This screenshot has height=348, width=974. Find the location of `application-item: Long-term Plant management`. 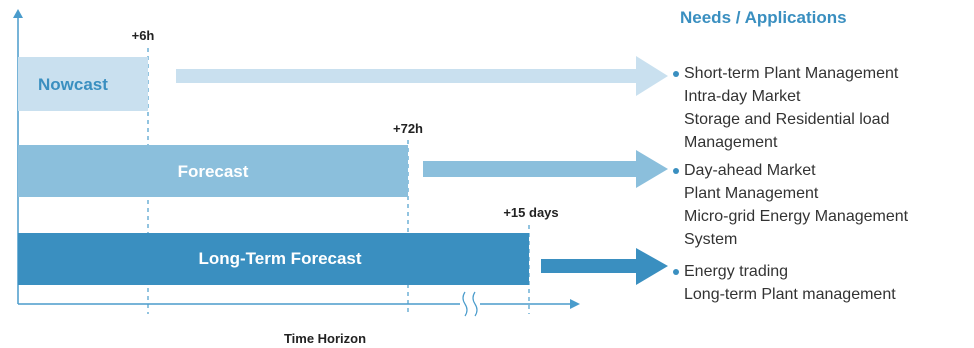

application-item: Long-term Plant management is located at coordinates (790, 294).